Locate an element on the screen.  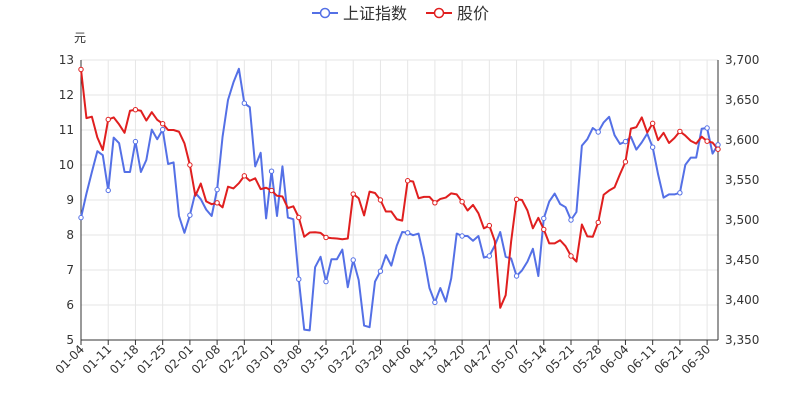
y-left-tick-label: 5 is located at coordinates (70, 340).